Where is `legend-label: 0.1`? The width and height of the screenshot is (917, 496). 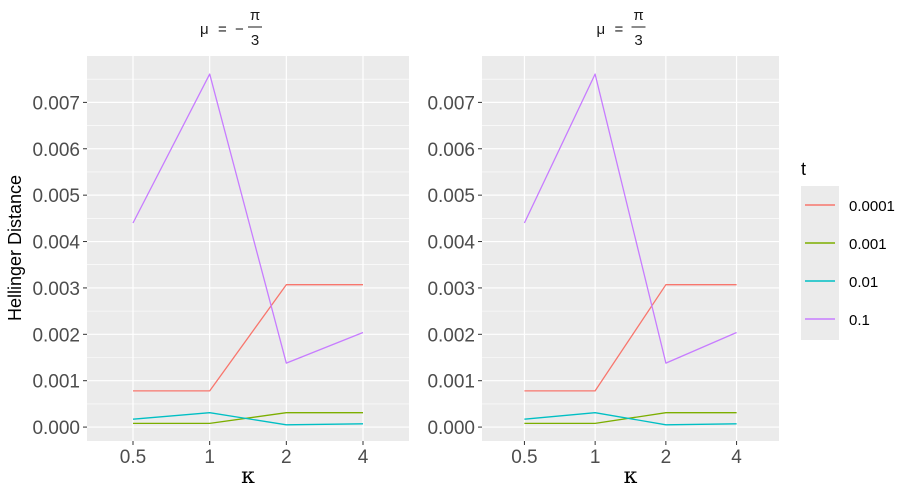
legend-label: 0.1 is located at coordinates (859, 320).